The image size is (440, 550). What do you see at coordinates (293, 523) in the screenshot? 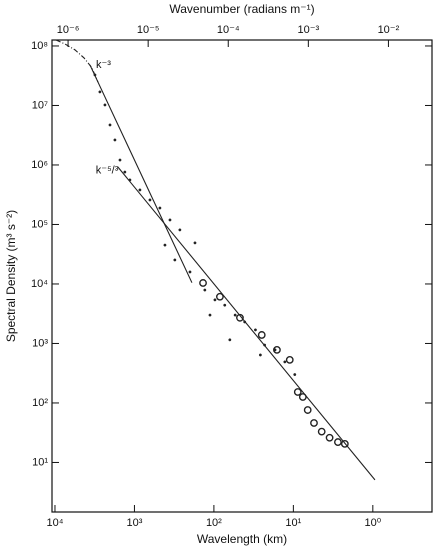
I see `x-tick-label: 10¹` at bounding box center [293, 523].